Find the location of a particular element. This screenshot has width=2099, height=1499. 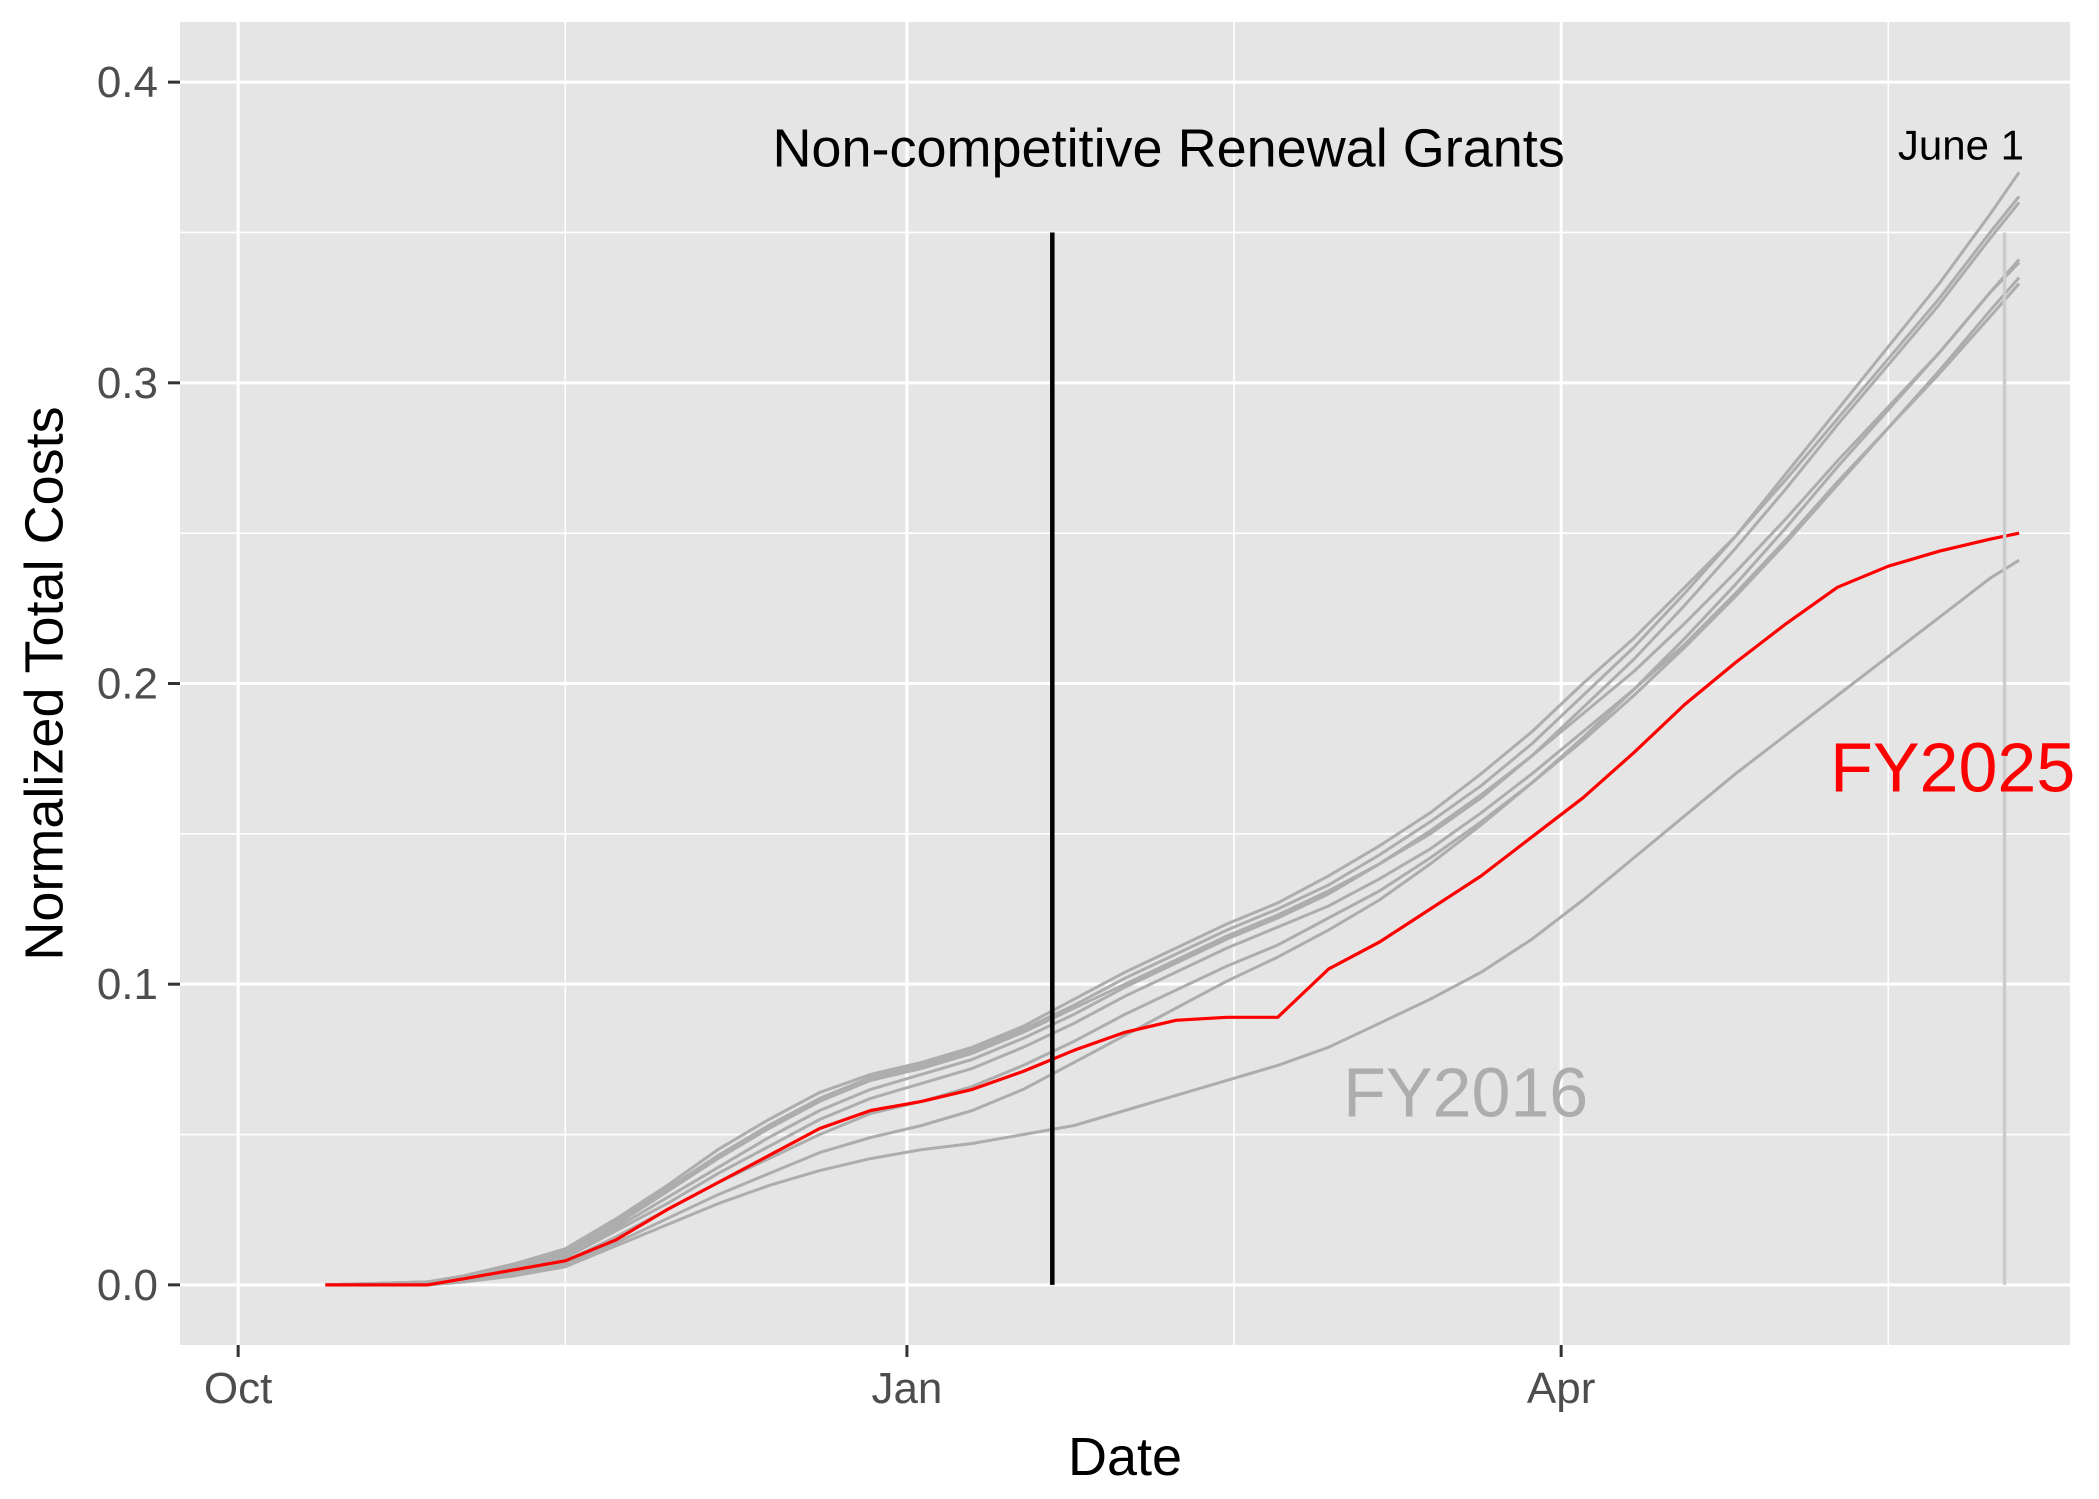

series-label-fy2025: FY2025 is located at coordinates (1952, 768).